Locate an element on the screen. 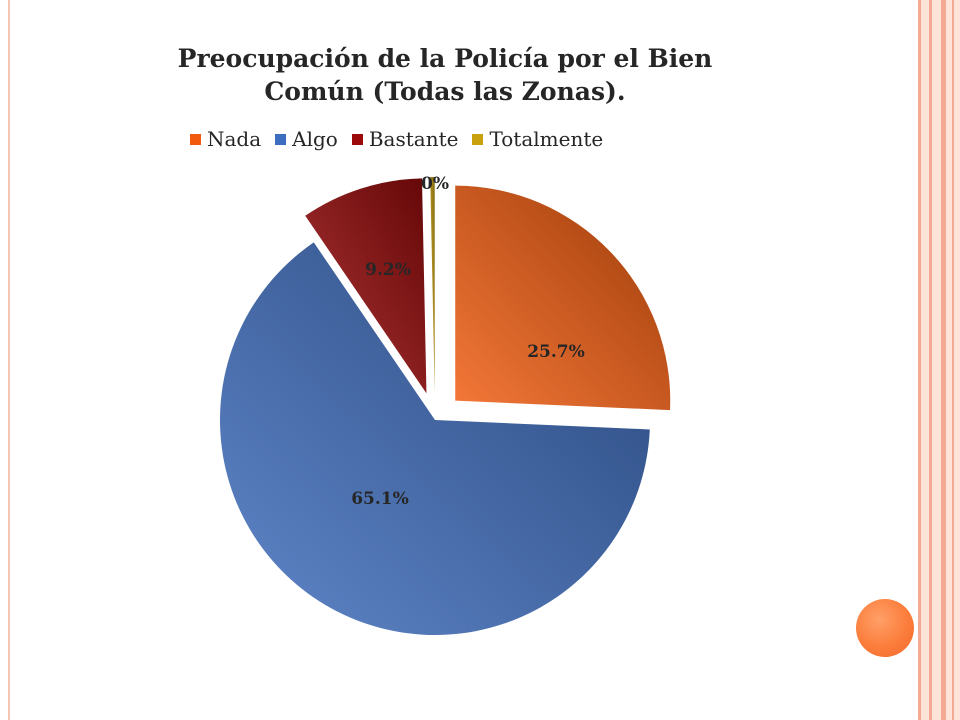 The width and height of the screenshot is (960, 720). chart-legend: Nada Algo Bastante Totalmente is located at coordinates (403, 139).